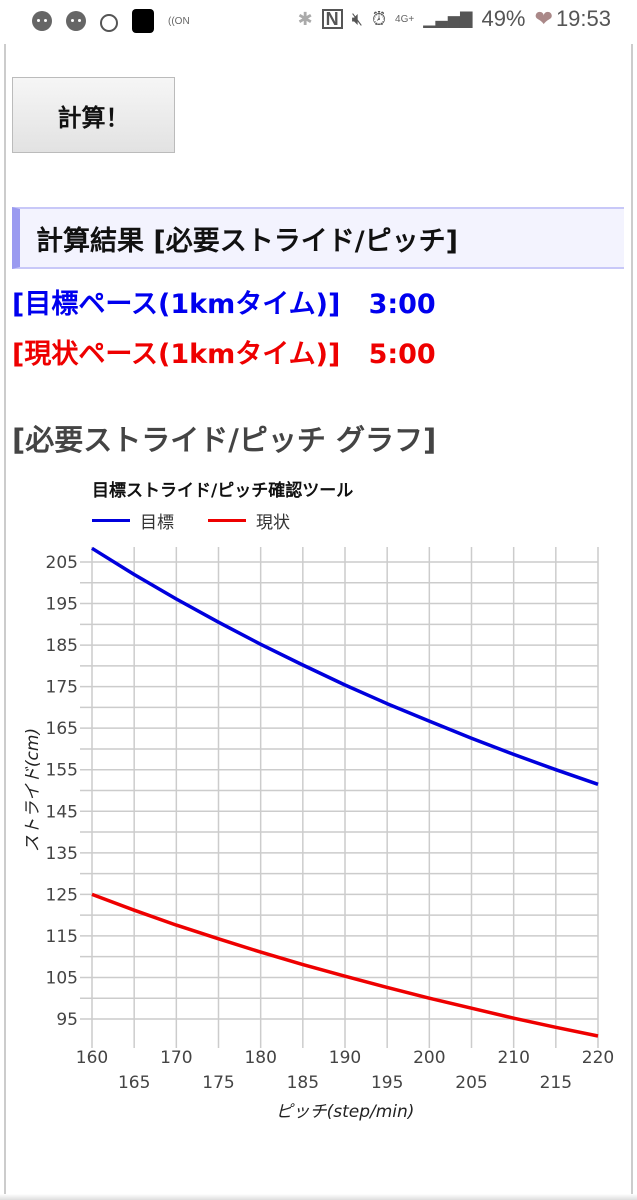  What do you see at coordinates (305, 18) in the screenshot?
I see `bluetooth-icon: ✱` at bounding box center [305, 18].